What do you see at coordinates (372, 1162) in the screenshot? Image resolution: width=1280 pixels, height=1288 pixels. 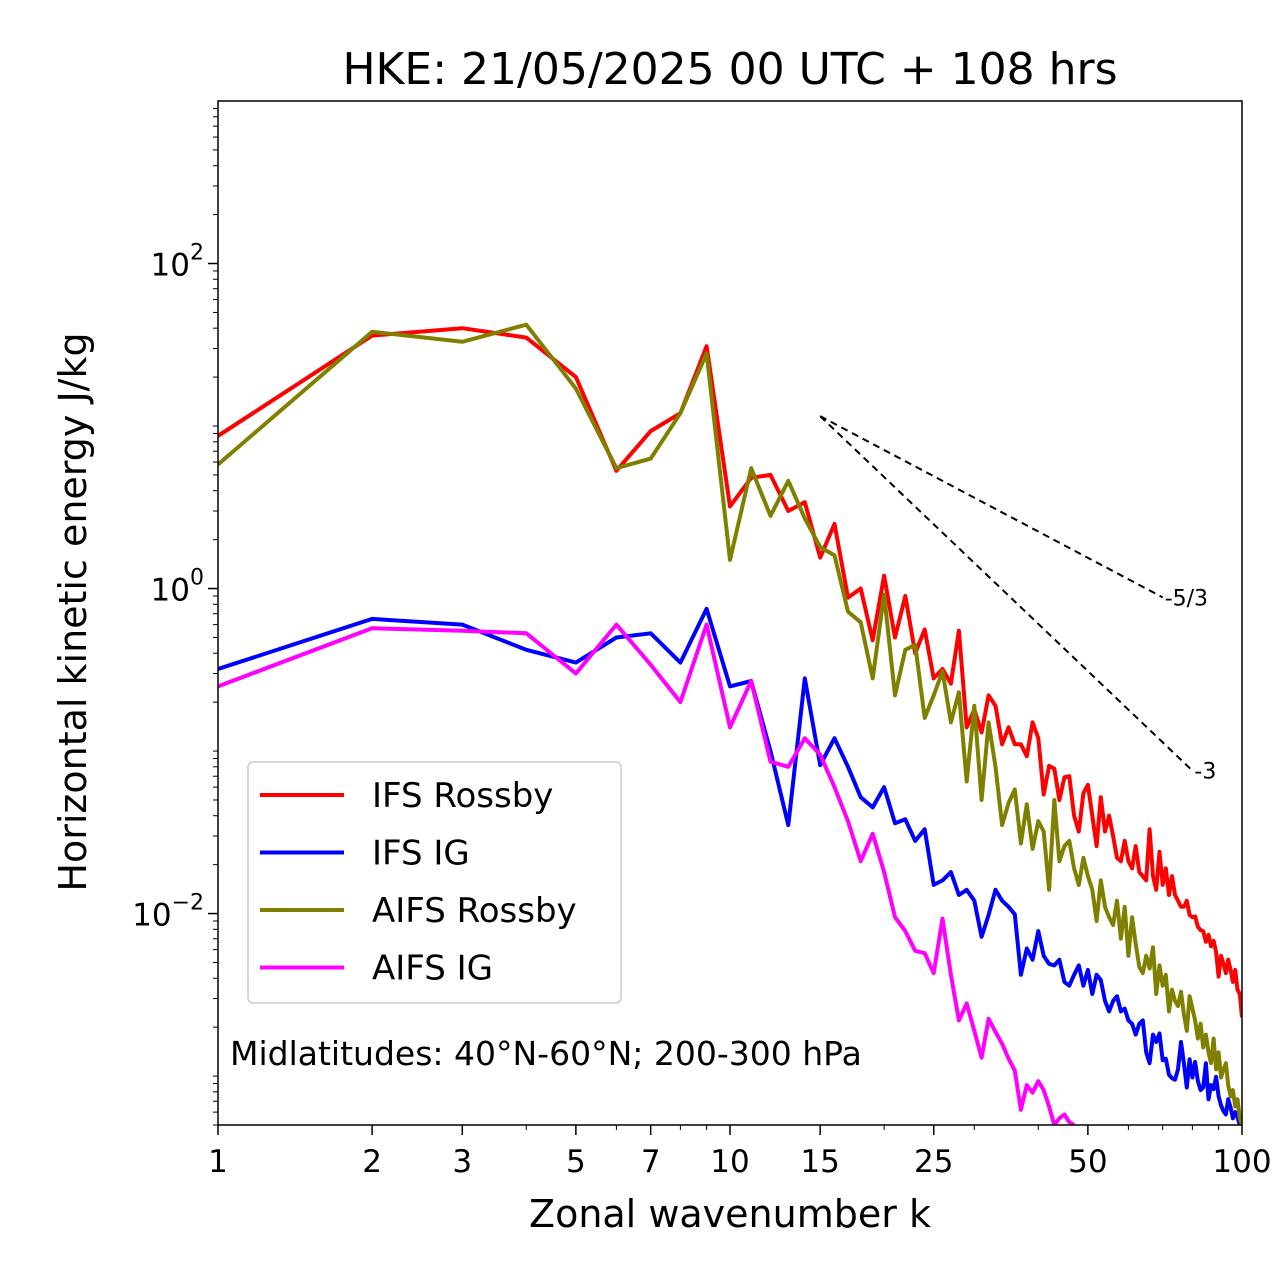 I see `x-tick-label: 2` at bounding box center [372, 1162].